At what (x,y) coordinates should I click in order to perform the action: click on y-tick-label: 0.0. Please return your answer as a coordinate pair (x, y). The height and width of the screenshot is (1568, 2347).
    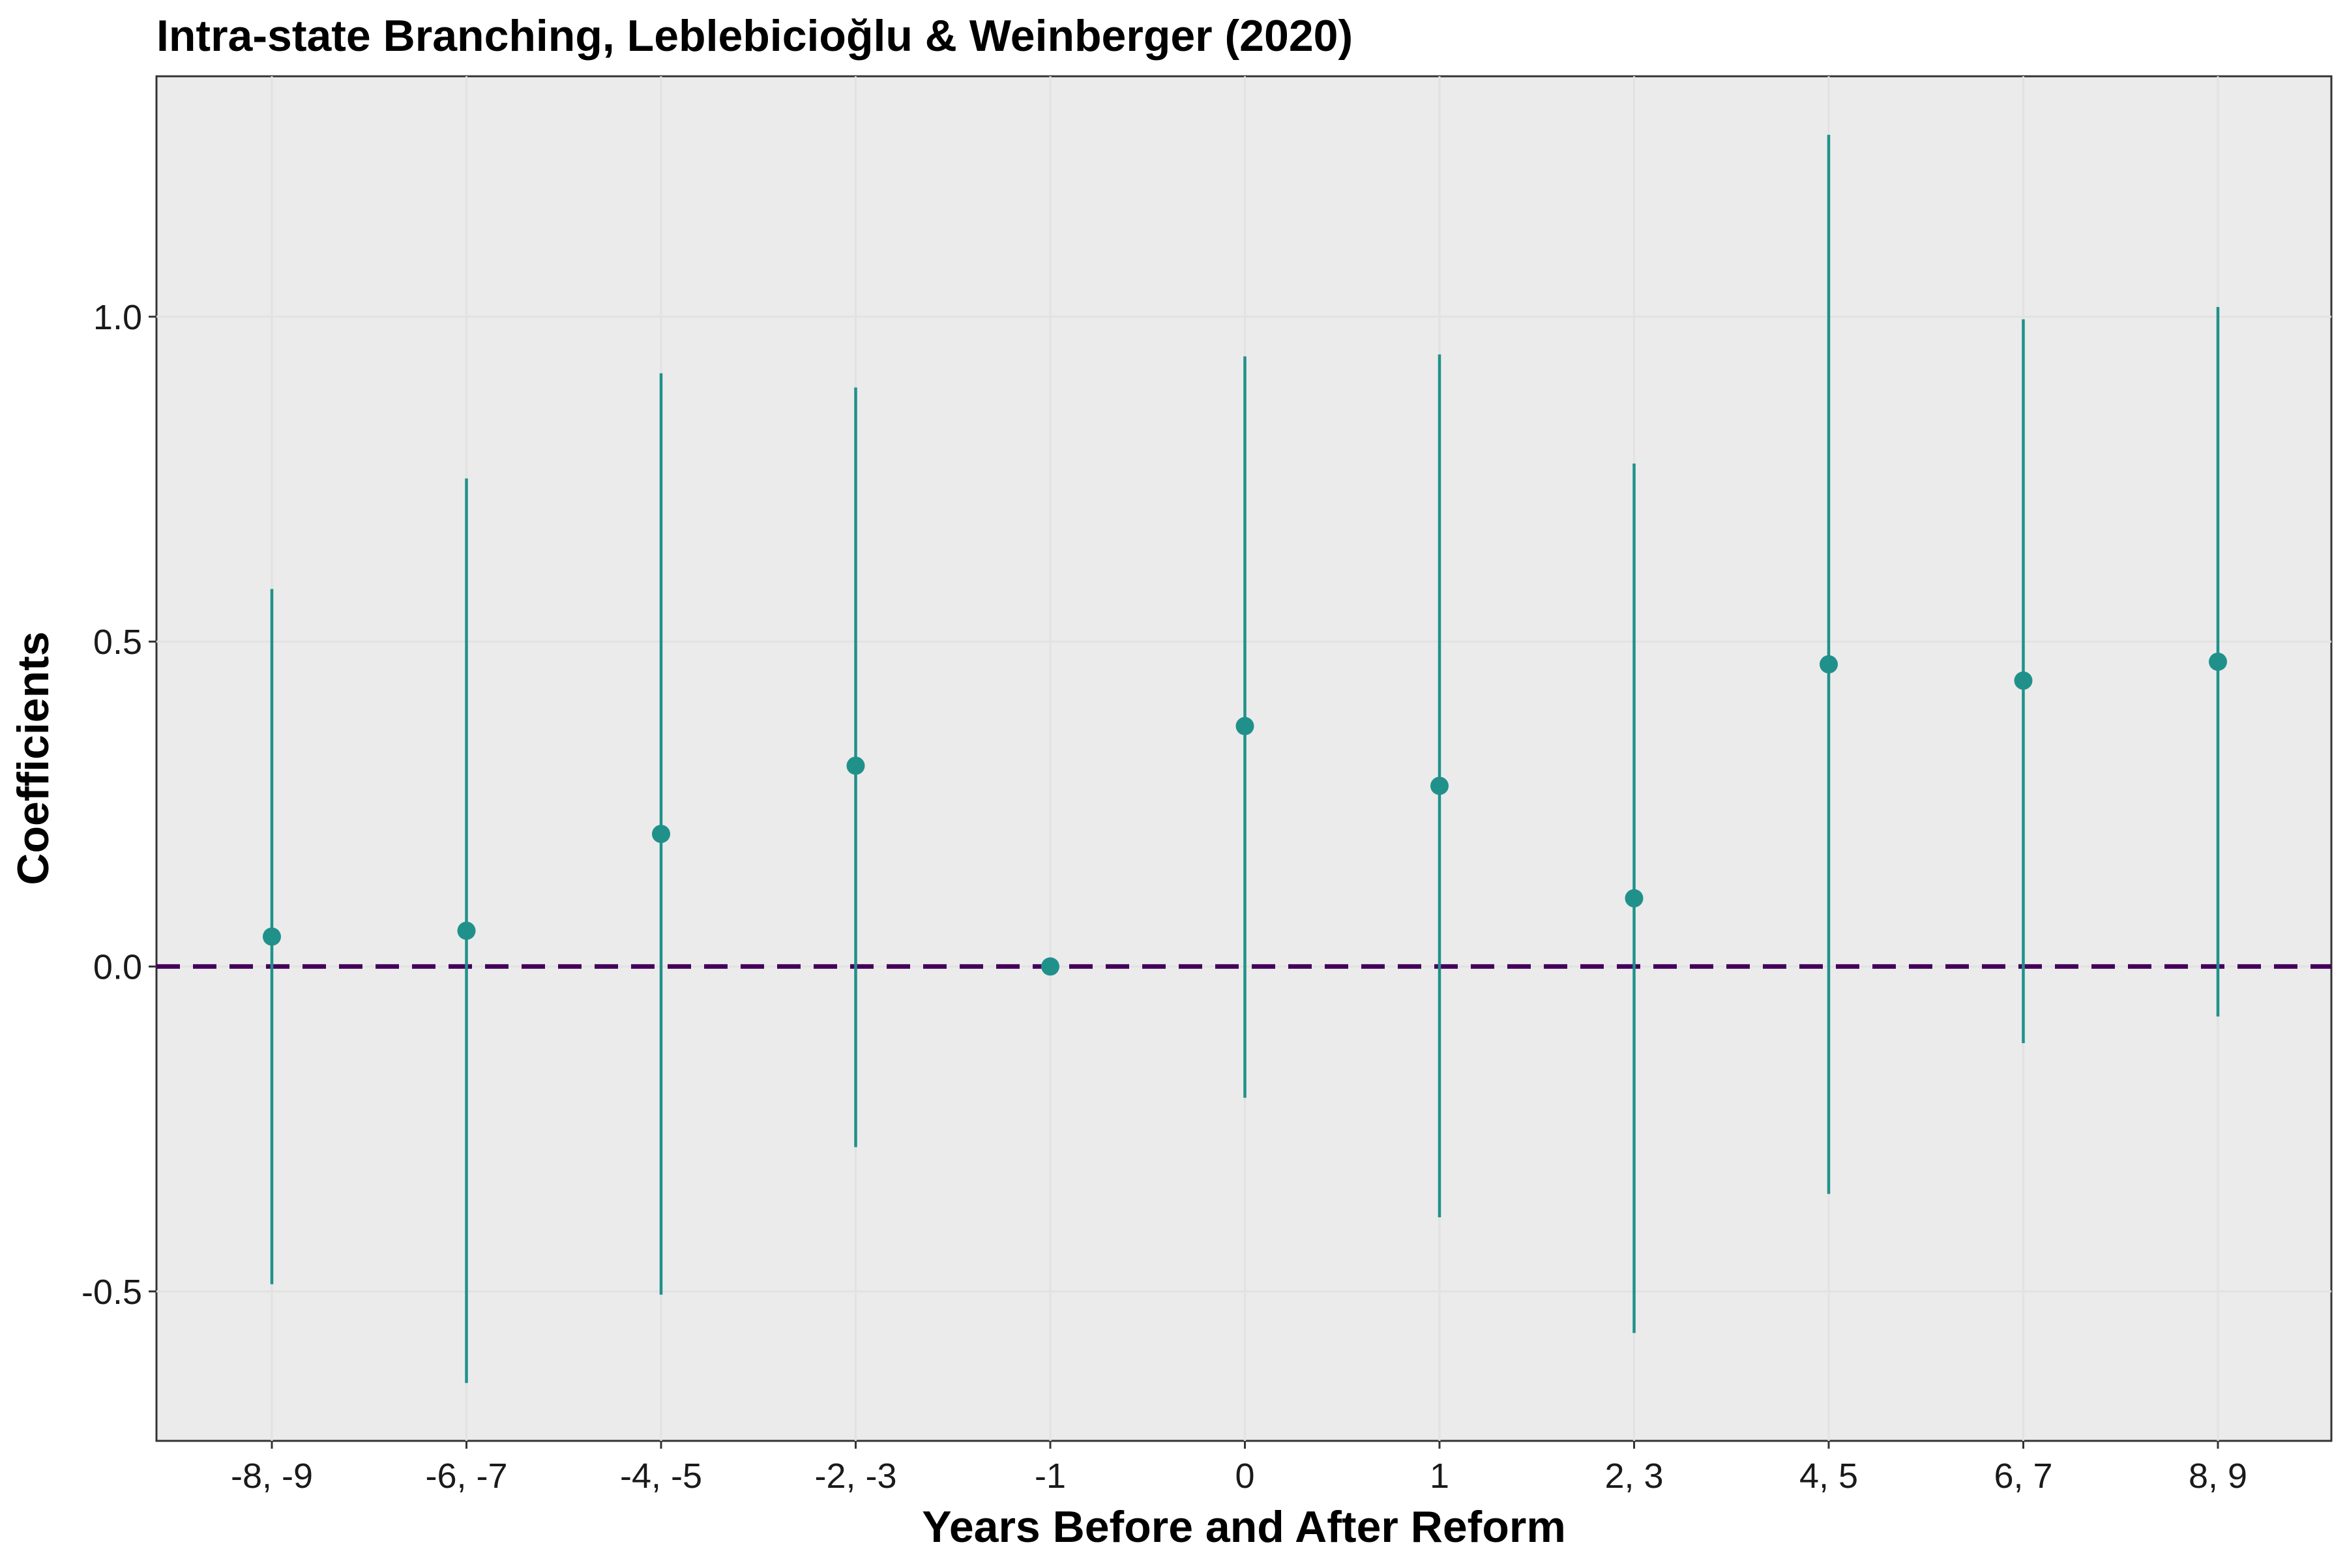
    Looking at the image, I should click on (117, 967).